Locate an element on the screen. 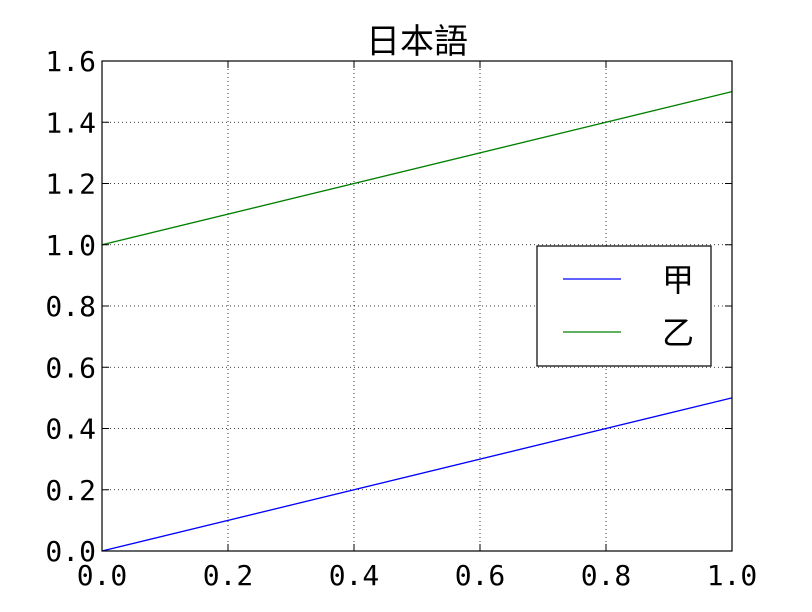 The width and height of the screenshot is (812, 612). y-tick-label: 1.6 is located at coordinates (70, 61).